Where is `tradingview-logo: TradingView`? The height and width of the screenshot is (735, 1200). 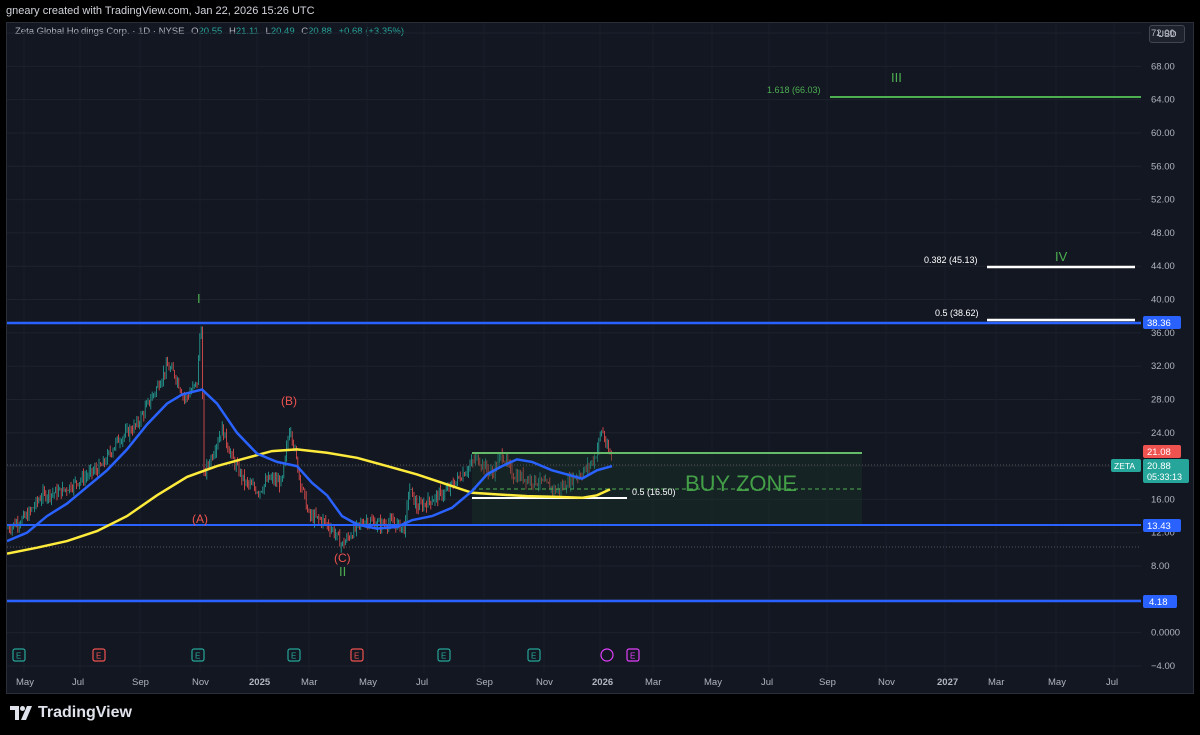 tradingview-logo: TradingView is located at coordinates (71, 713).